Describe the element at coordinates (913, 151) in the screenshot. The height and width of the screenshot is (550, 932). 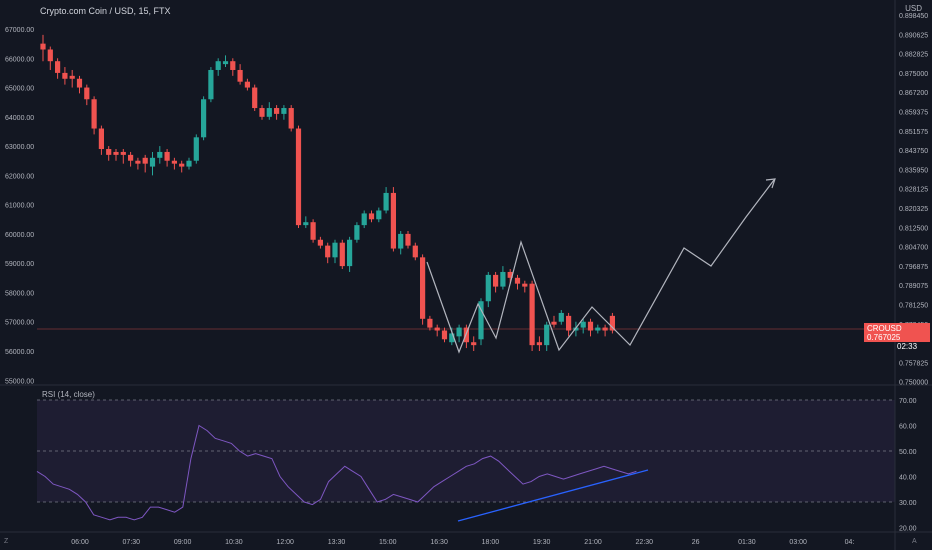
I see `right-axis-tick: 0.843750` at that location.